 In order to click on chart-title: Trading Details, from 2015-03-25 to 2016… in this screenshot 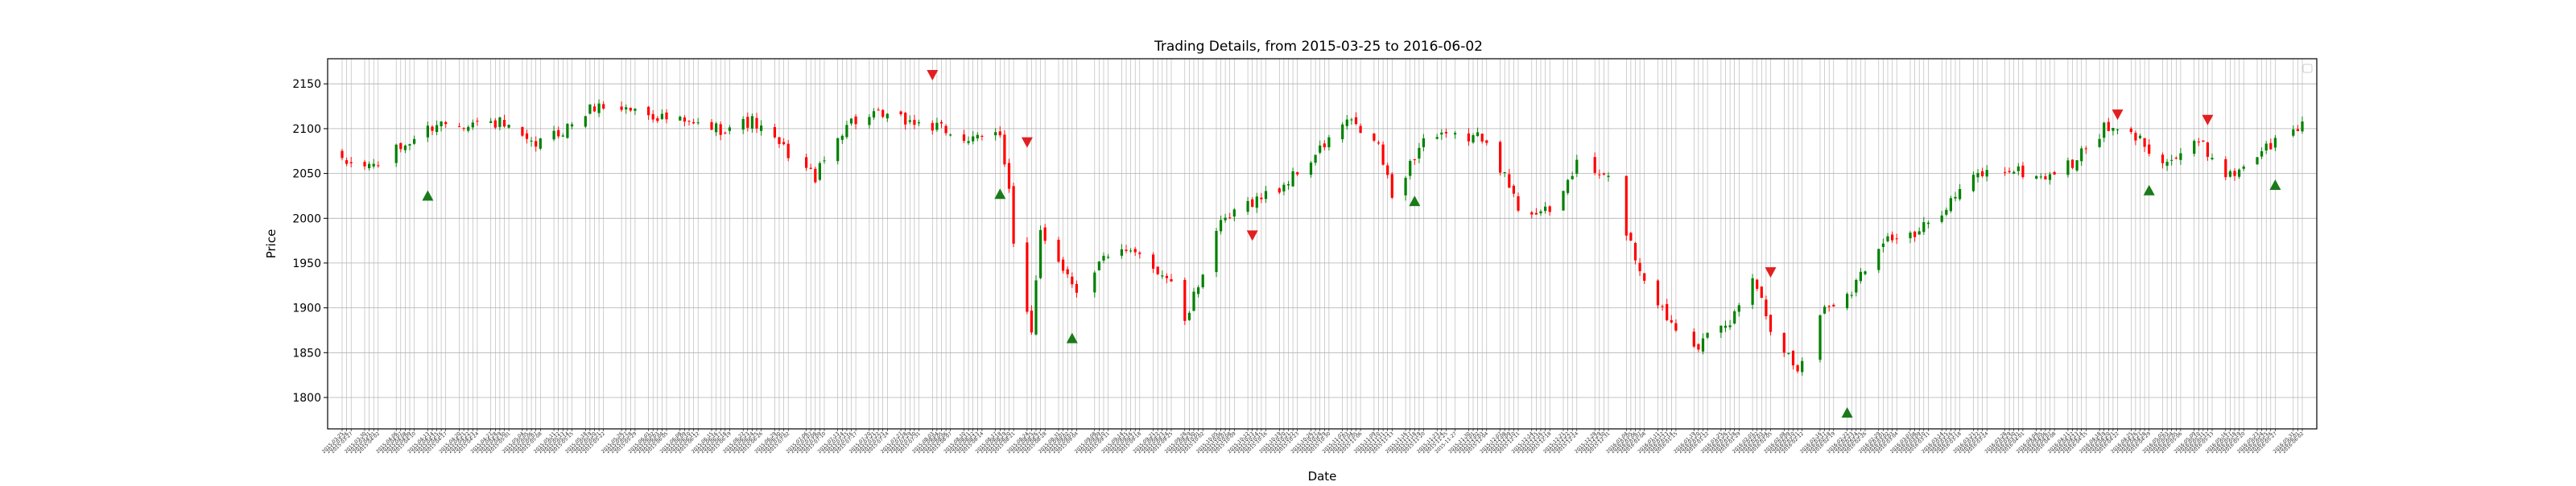, I will do `click(1318, 47)`.